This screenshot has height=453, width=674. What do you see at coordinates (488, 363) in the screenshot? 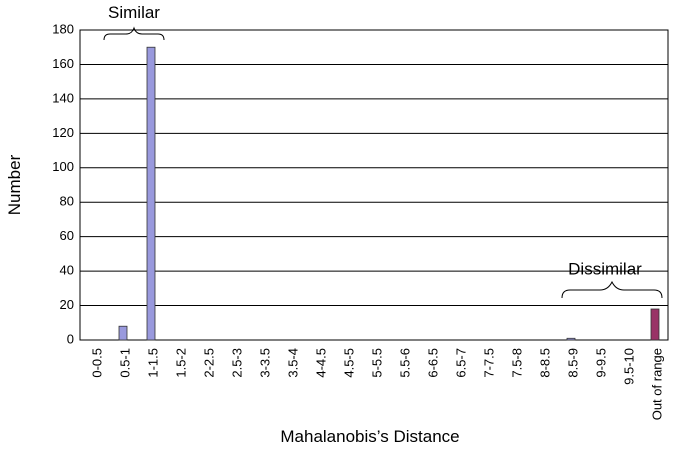
I see `x-tick-label: 7-7.5` at bounding box center [488, 363].